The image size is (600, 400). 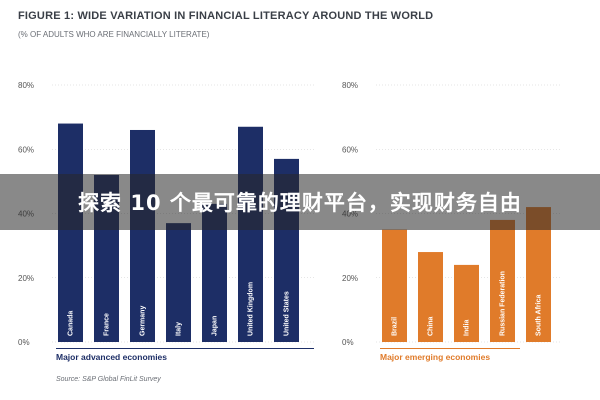 I want to click on adv-category-label: United States, so click(x=286, y=313).